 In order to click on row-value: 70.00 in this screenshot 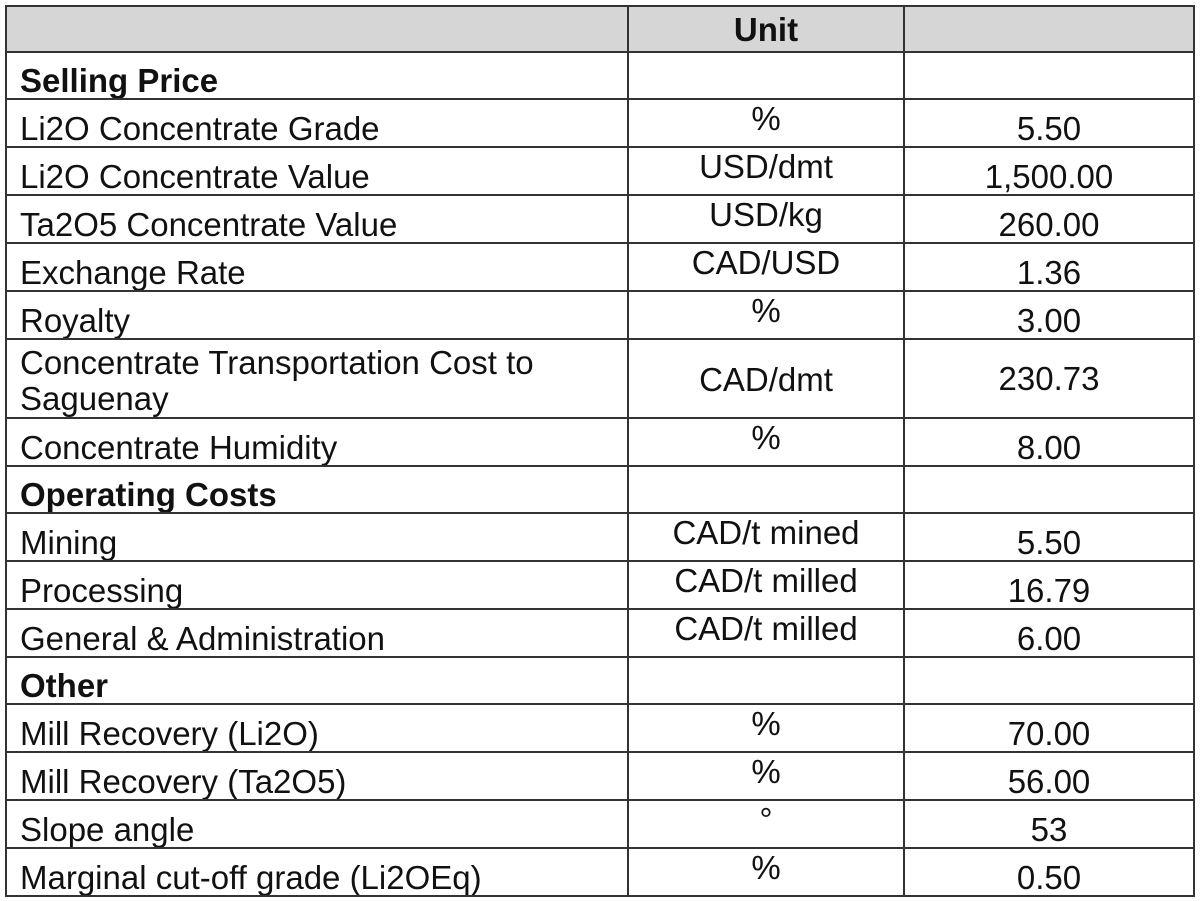, I will do `click(1049, 728)`.